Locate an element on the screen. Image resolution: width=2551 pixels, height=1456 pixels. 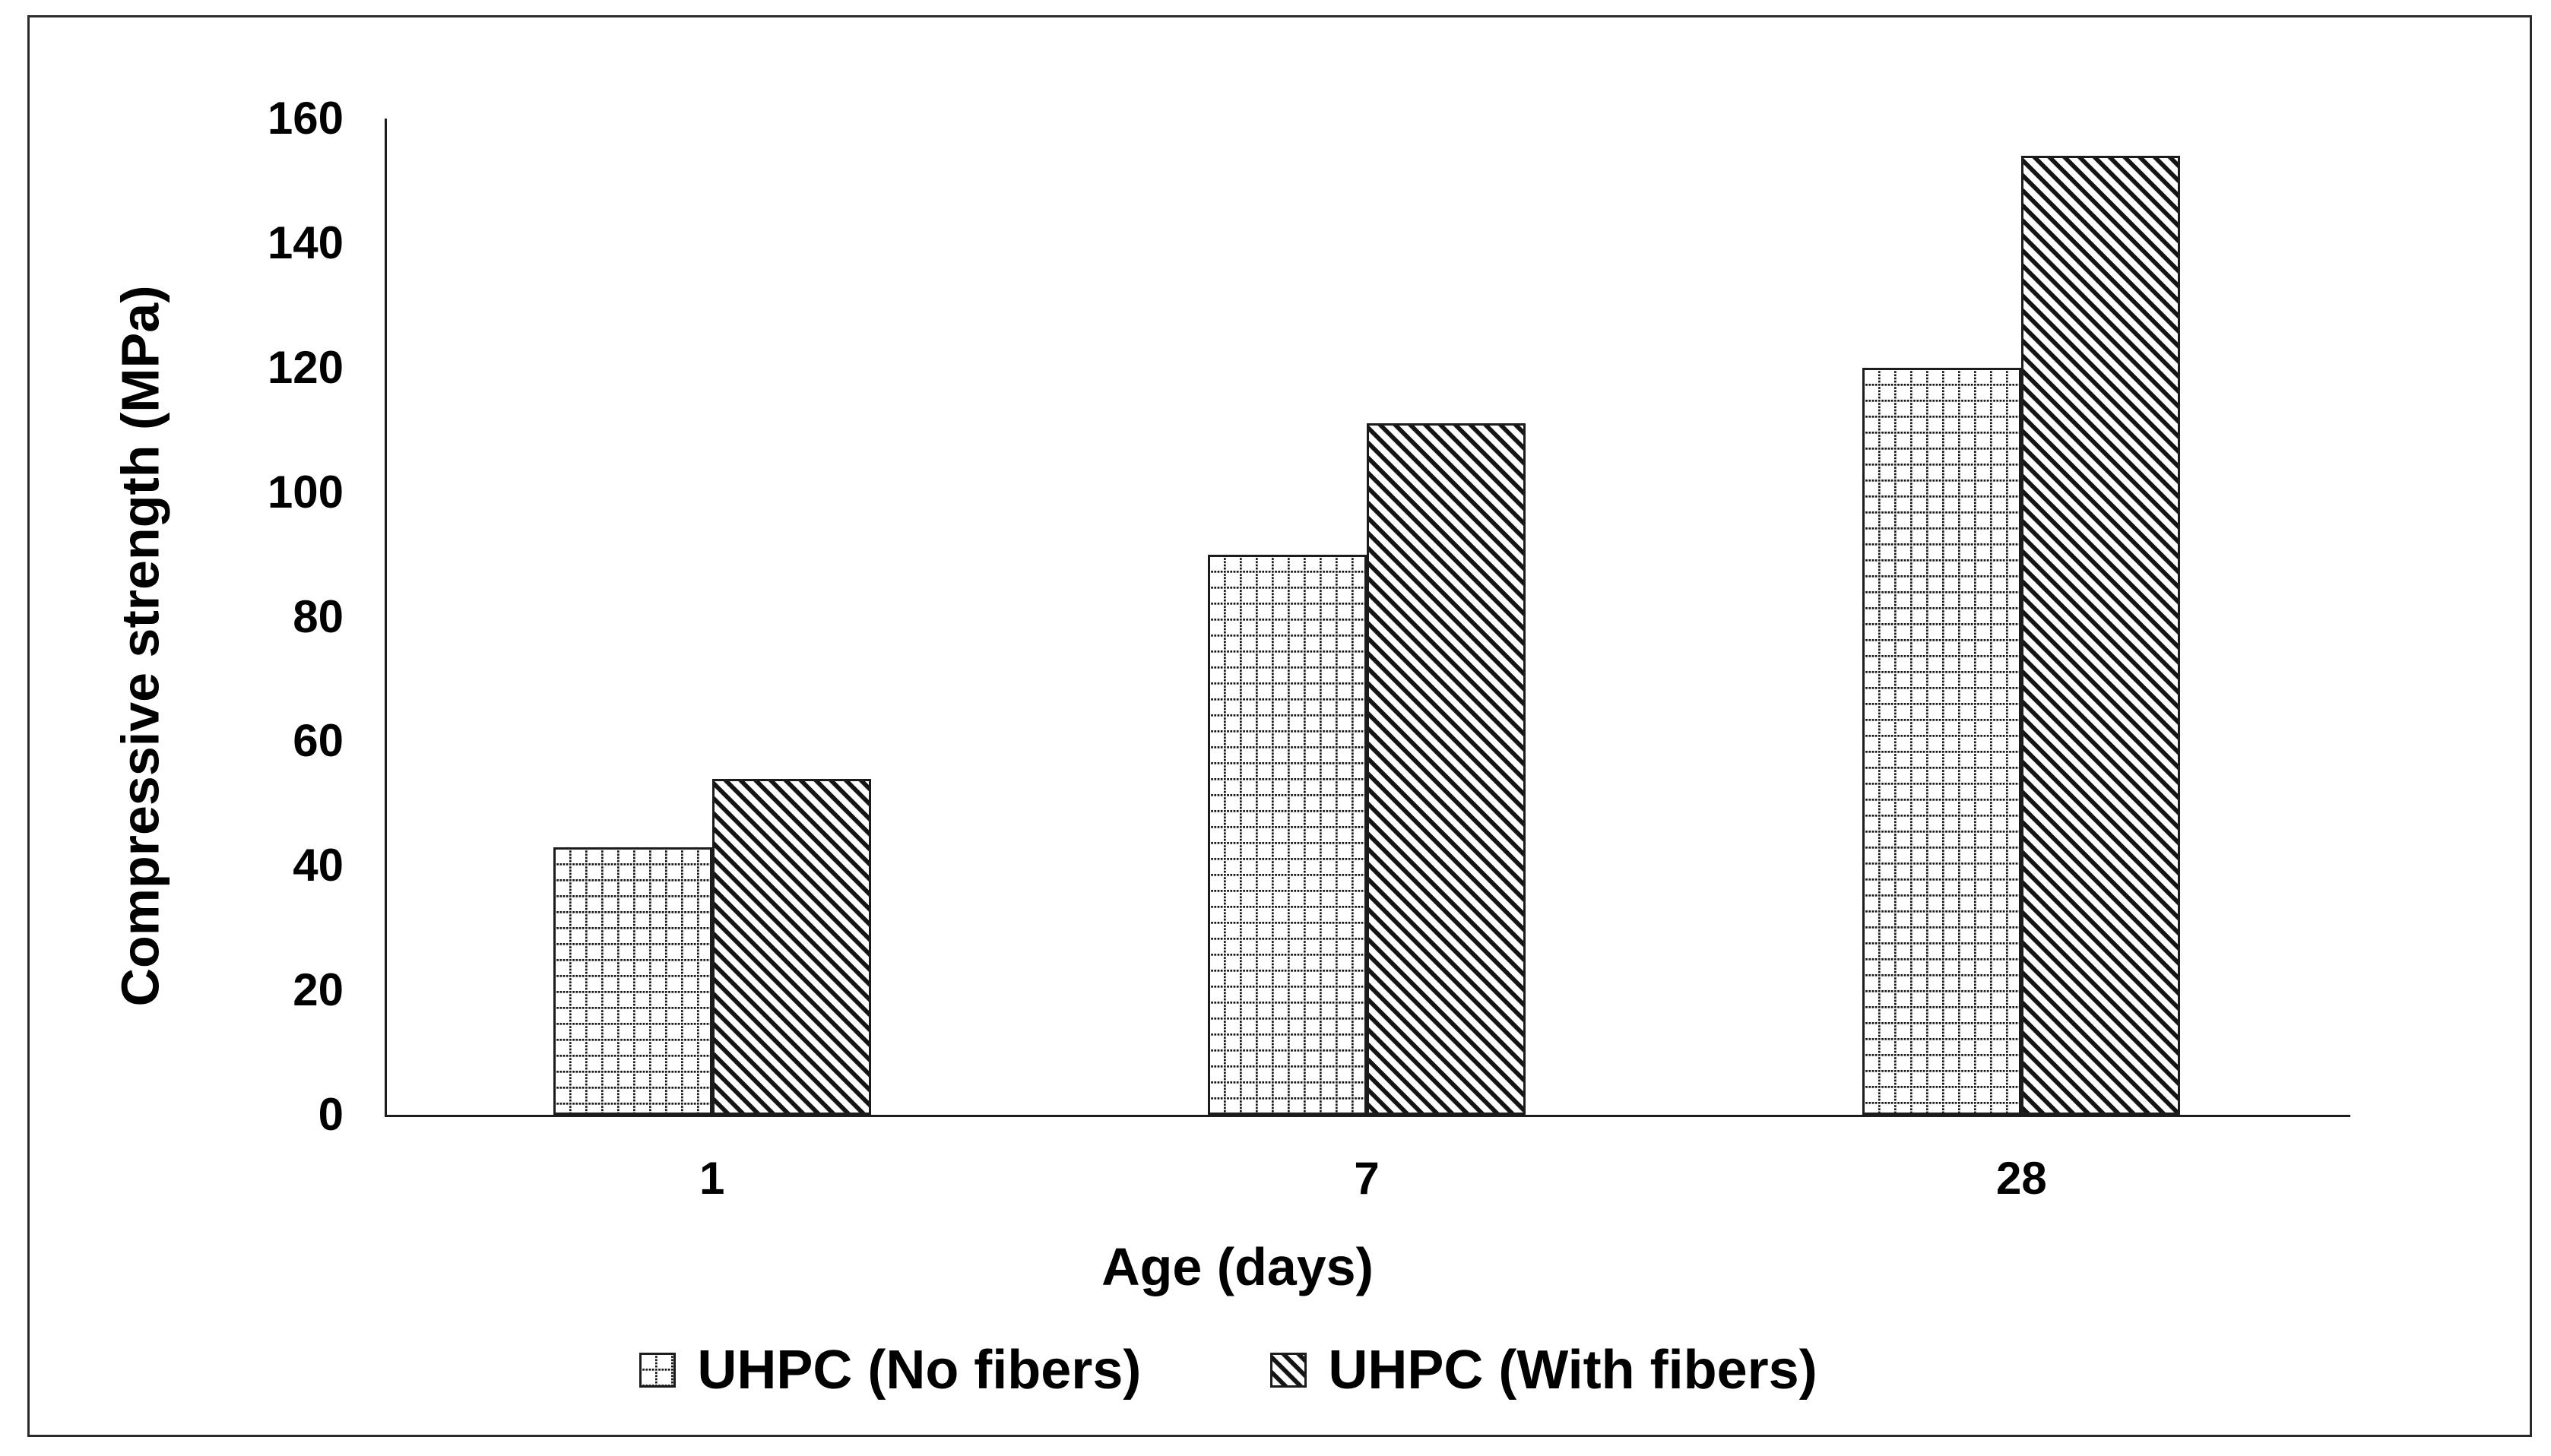
y-tick-label-140: 140 is located at coordinates (306, 242).